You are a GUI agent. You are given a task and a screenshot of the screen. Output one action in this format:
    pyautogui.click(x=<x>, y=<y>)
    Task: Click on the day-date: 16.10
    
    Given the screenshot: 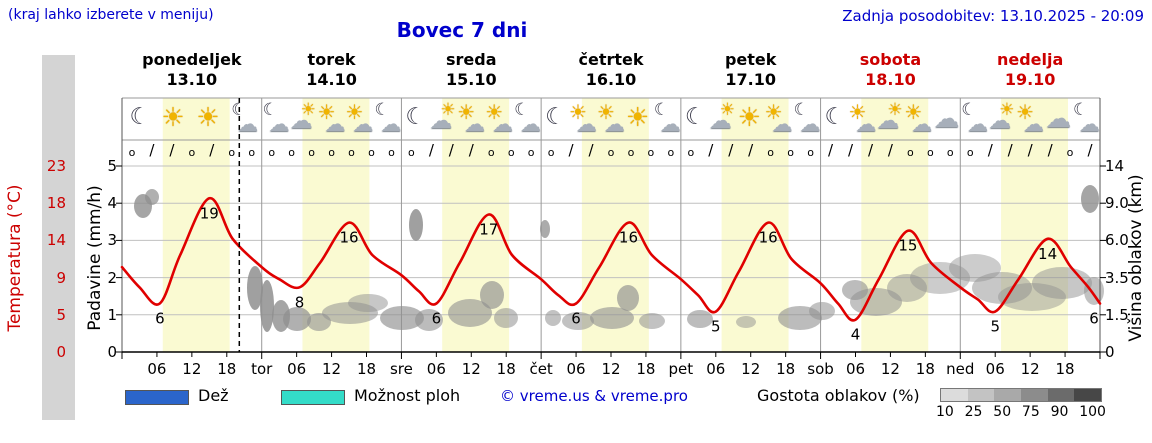 What is the action you would take?
    pyautogui.click(x=611, y=79)
    